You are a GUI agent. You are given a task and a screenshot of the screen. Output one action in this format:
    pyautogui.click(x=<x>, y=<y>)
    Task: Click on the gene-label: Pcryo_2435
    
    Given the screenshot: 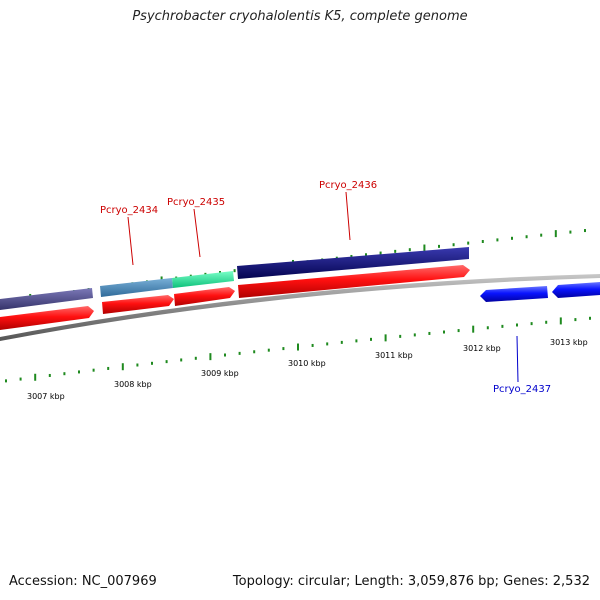 What is the action you would take?
    pyautogui.click(x=196, y=202)
    